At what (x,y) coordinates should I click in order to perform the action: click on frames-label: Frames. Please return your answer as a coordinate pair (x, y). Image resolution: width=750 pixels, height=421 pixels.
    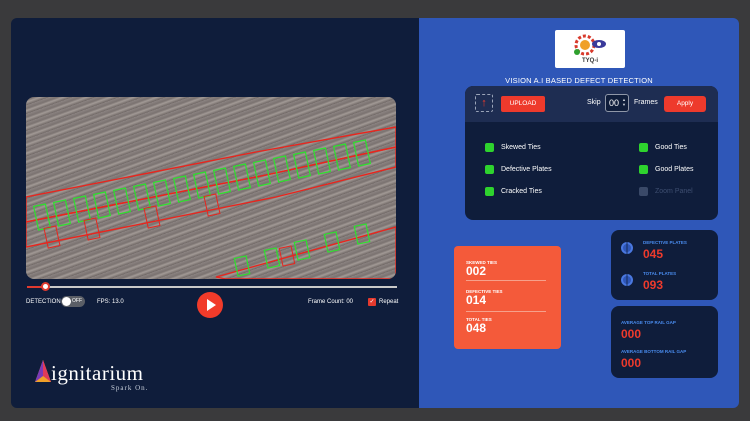
    Looking at the image, I should click on (646, 102).